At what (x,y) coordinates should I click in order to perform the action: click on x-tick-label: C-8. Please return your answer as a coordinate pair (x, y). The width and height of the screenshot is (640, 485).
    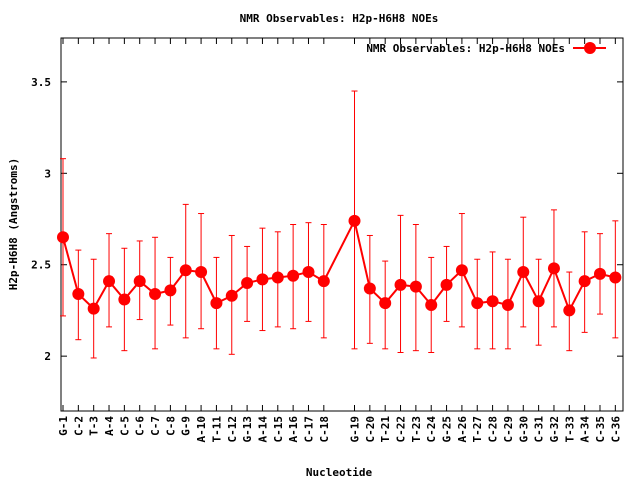
    Looking at the image, I should click on (170, 426).